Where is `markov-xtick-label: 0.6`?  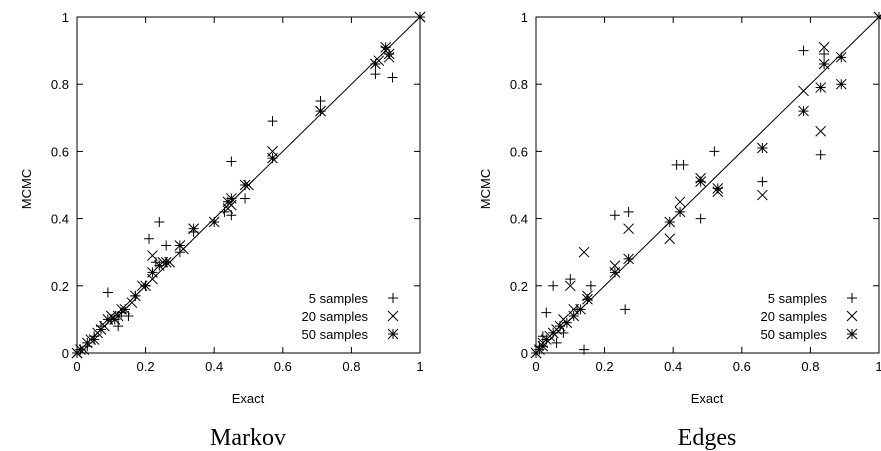 markov-xtick-label: 0.6 is located at coordinates (283, 366).